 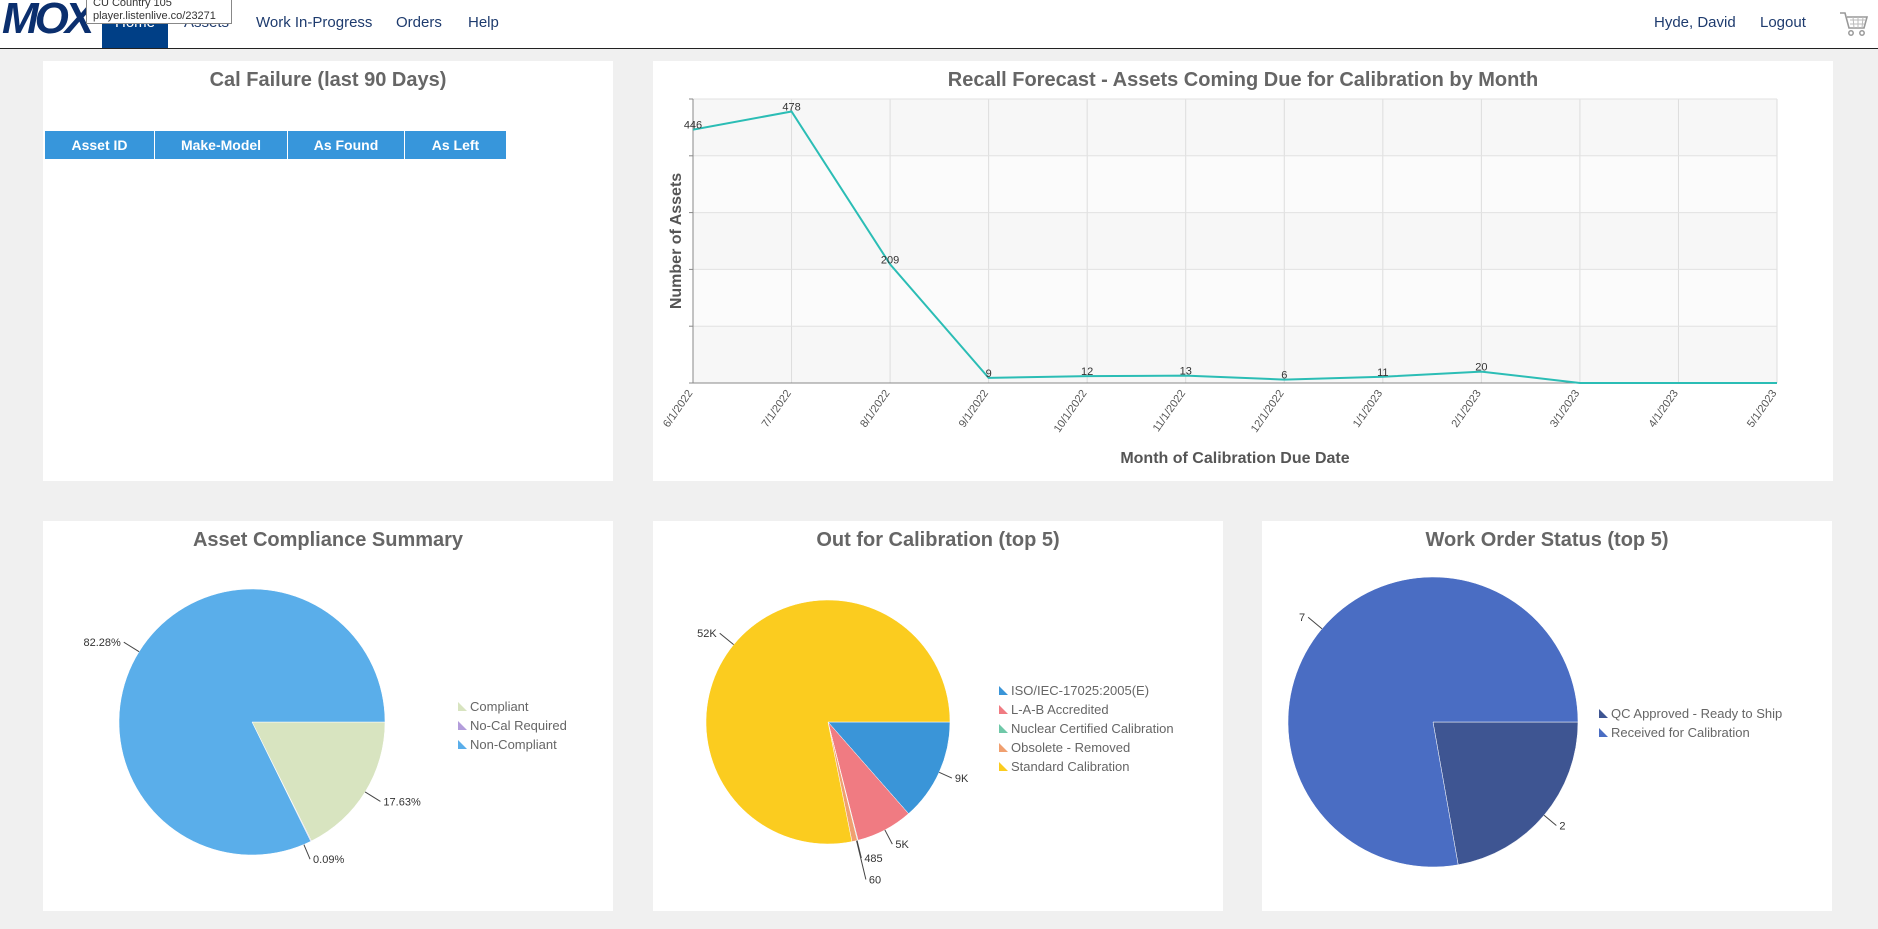 I want to click on nav-work-in-progress: Work In-Progress, so click(x=314, y=22).